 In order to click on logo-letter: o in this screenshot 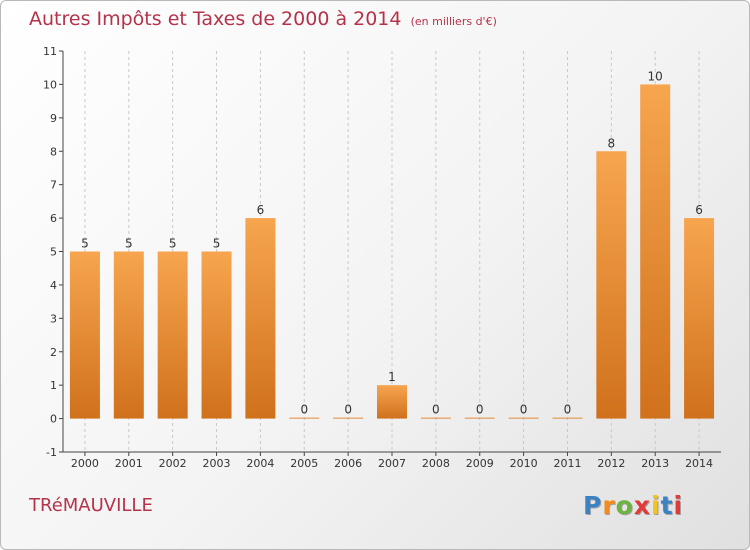, I will do `click(624, 505)`.